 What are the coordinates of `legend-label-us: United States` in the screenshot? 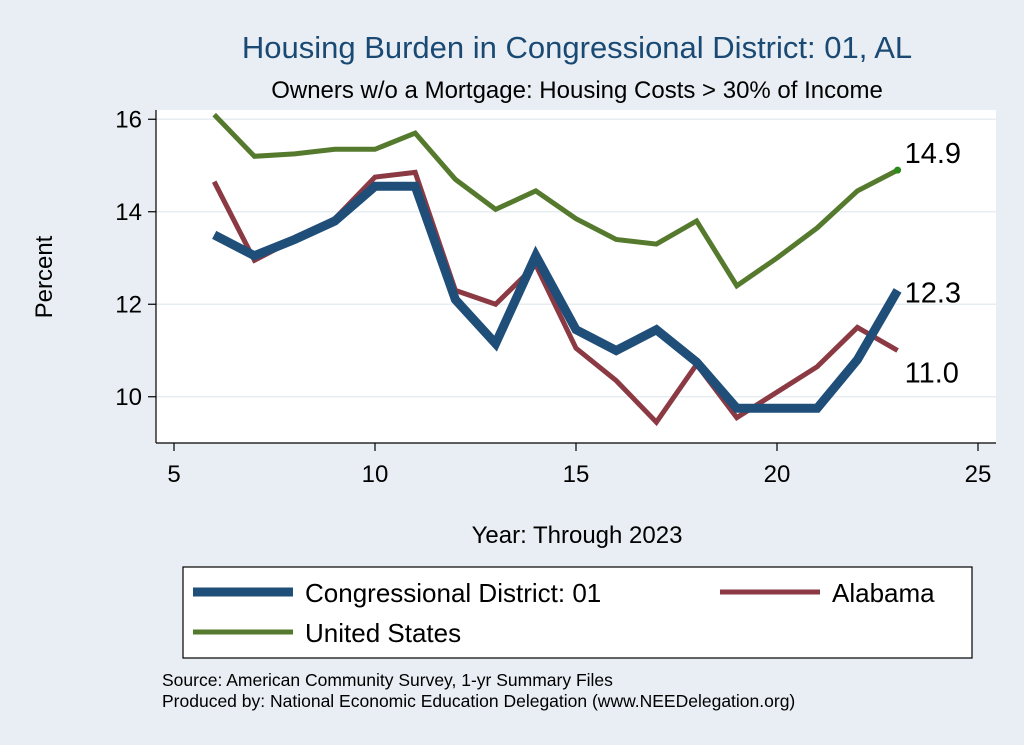 It's located at (383, 633).